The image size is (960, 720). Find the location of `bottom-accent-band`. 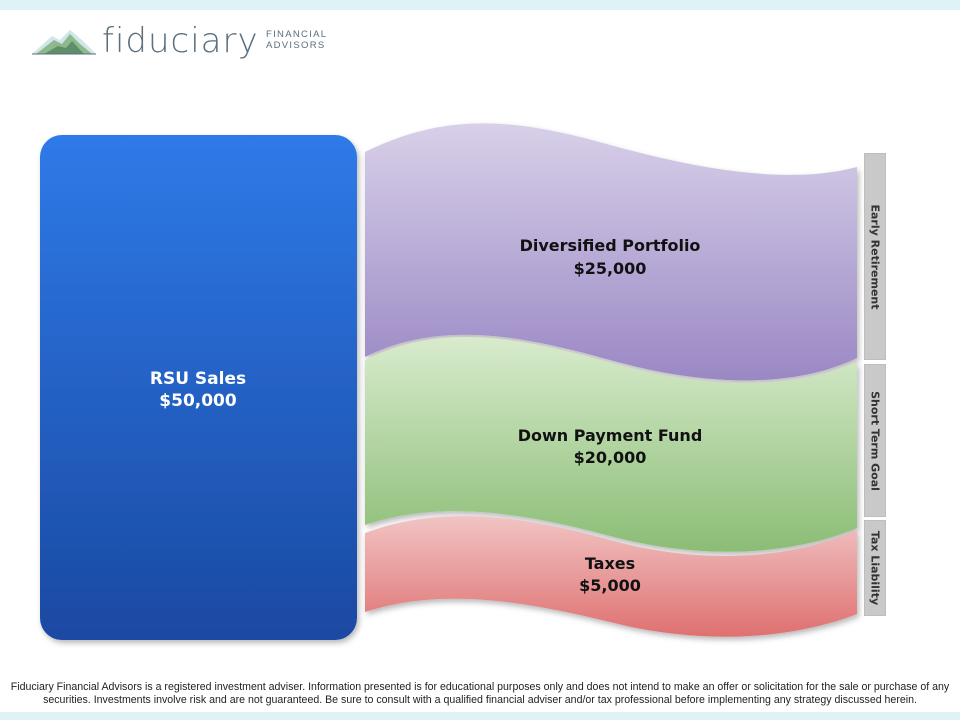

bottom-accent-band is located at coordinates (480, 716).